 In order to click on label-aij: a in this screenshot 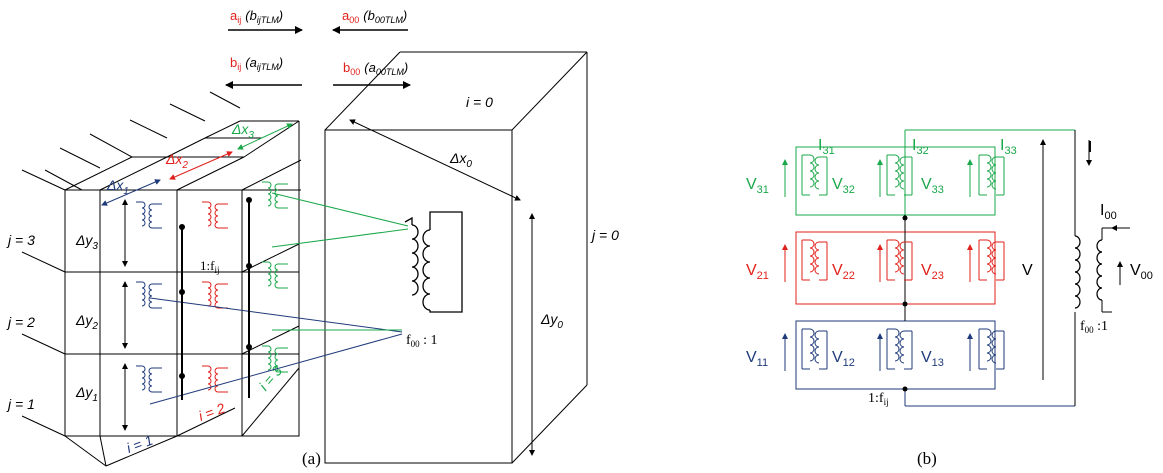, I will do `click(234, 15)`.